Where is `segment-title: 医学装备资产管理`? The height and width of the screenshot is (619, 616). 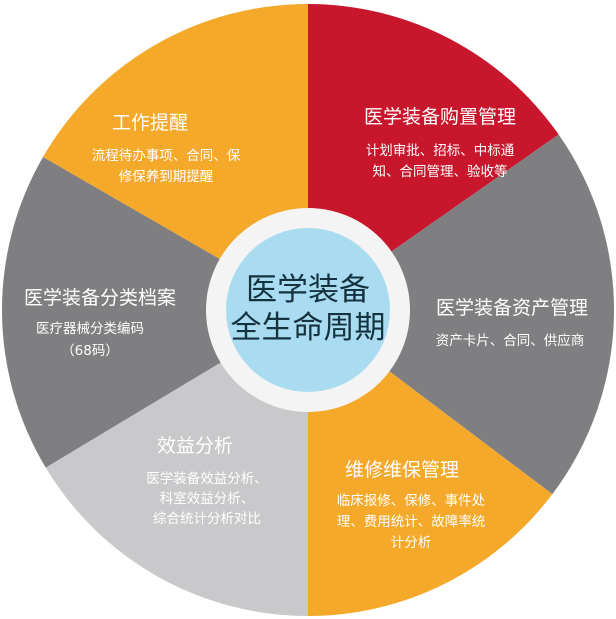
segment-title: 医学装备资产管理 is located at coordinates (512, 308).